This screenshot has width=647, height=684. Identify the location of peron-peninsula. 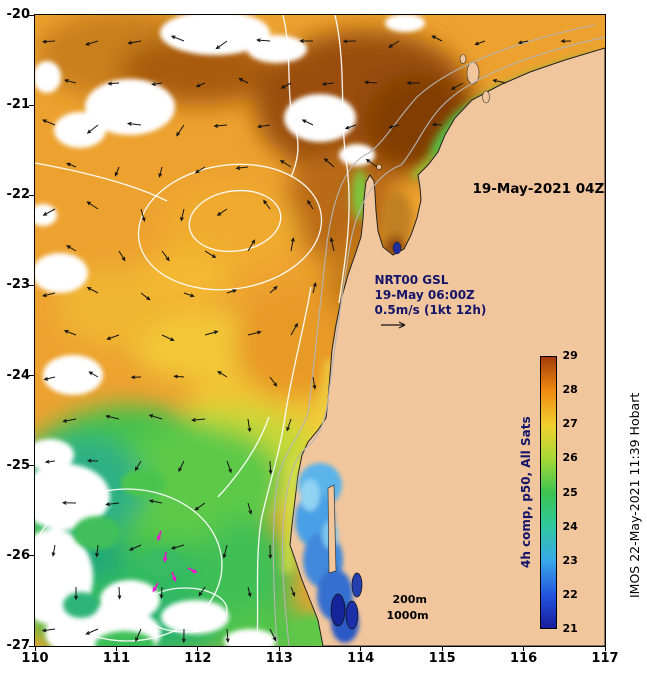
(331, 528).